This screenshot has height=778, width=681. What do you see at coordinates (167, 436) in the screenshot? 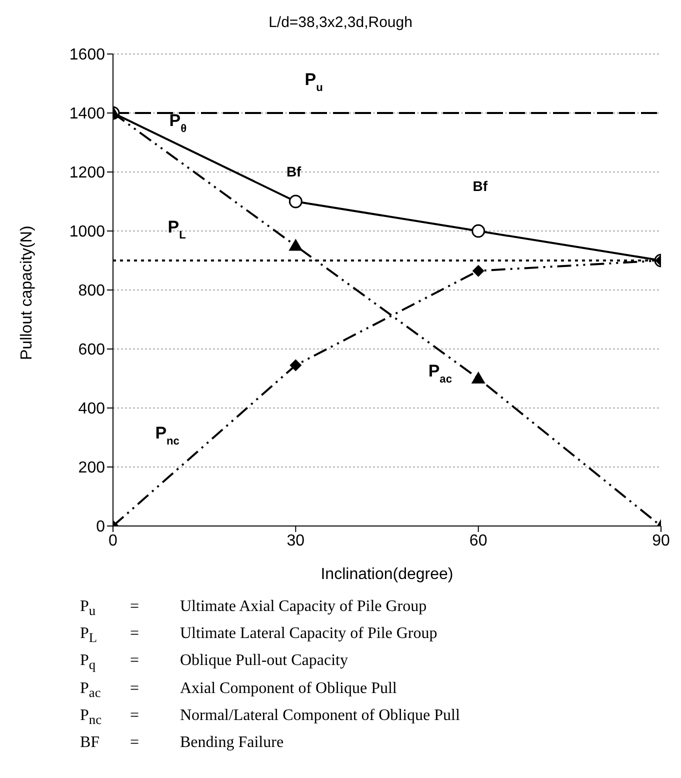
I see `series-label: P$_{nc}$` at bounding box center [167, 436].